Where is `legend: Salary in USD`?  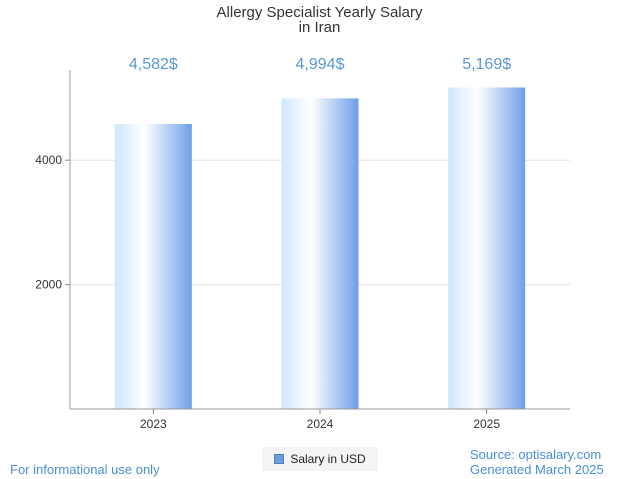
legend: Salary in USD is located at coordinates (320, 459).